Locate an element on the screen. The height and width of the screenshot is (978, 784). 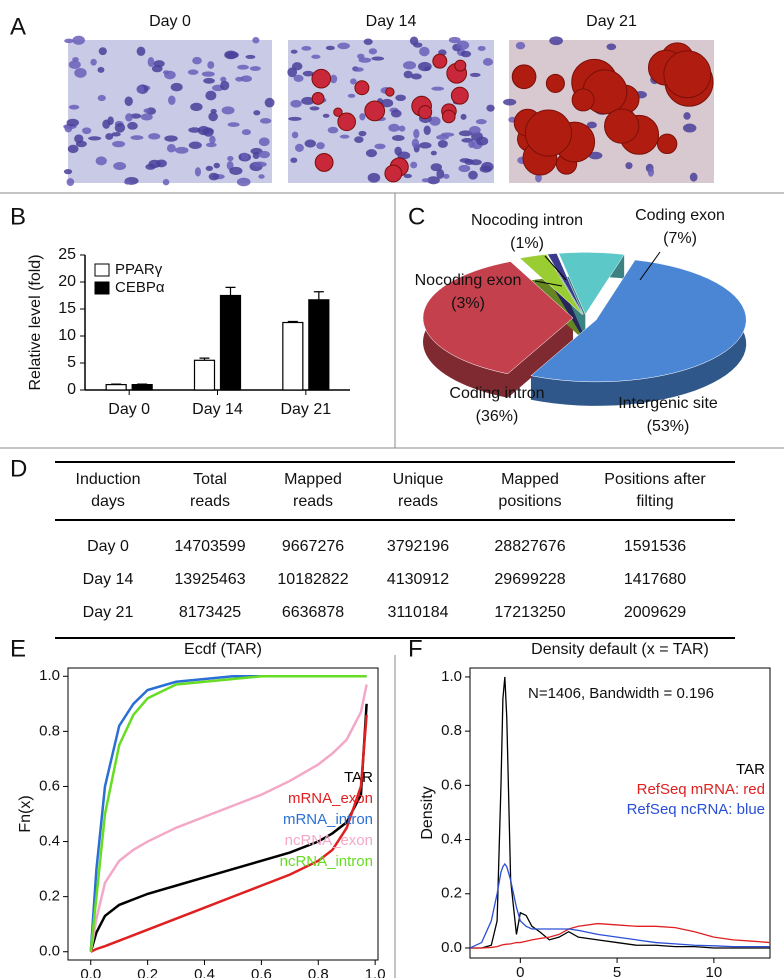
panel-label: F is located at coordinates (415, 648).